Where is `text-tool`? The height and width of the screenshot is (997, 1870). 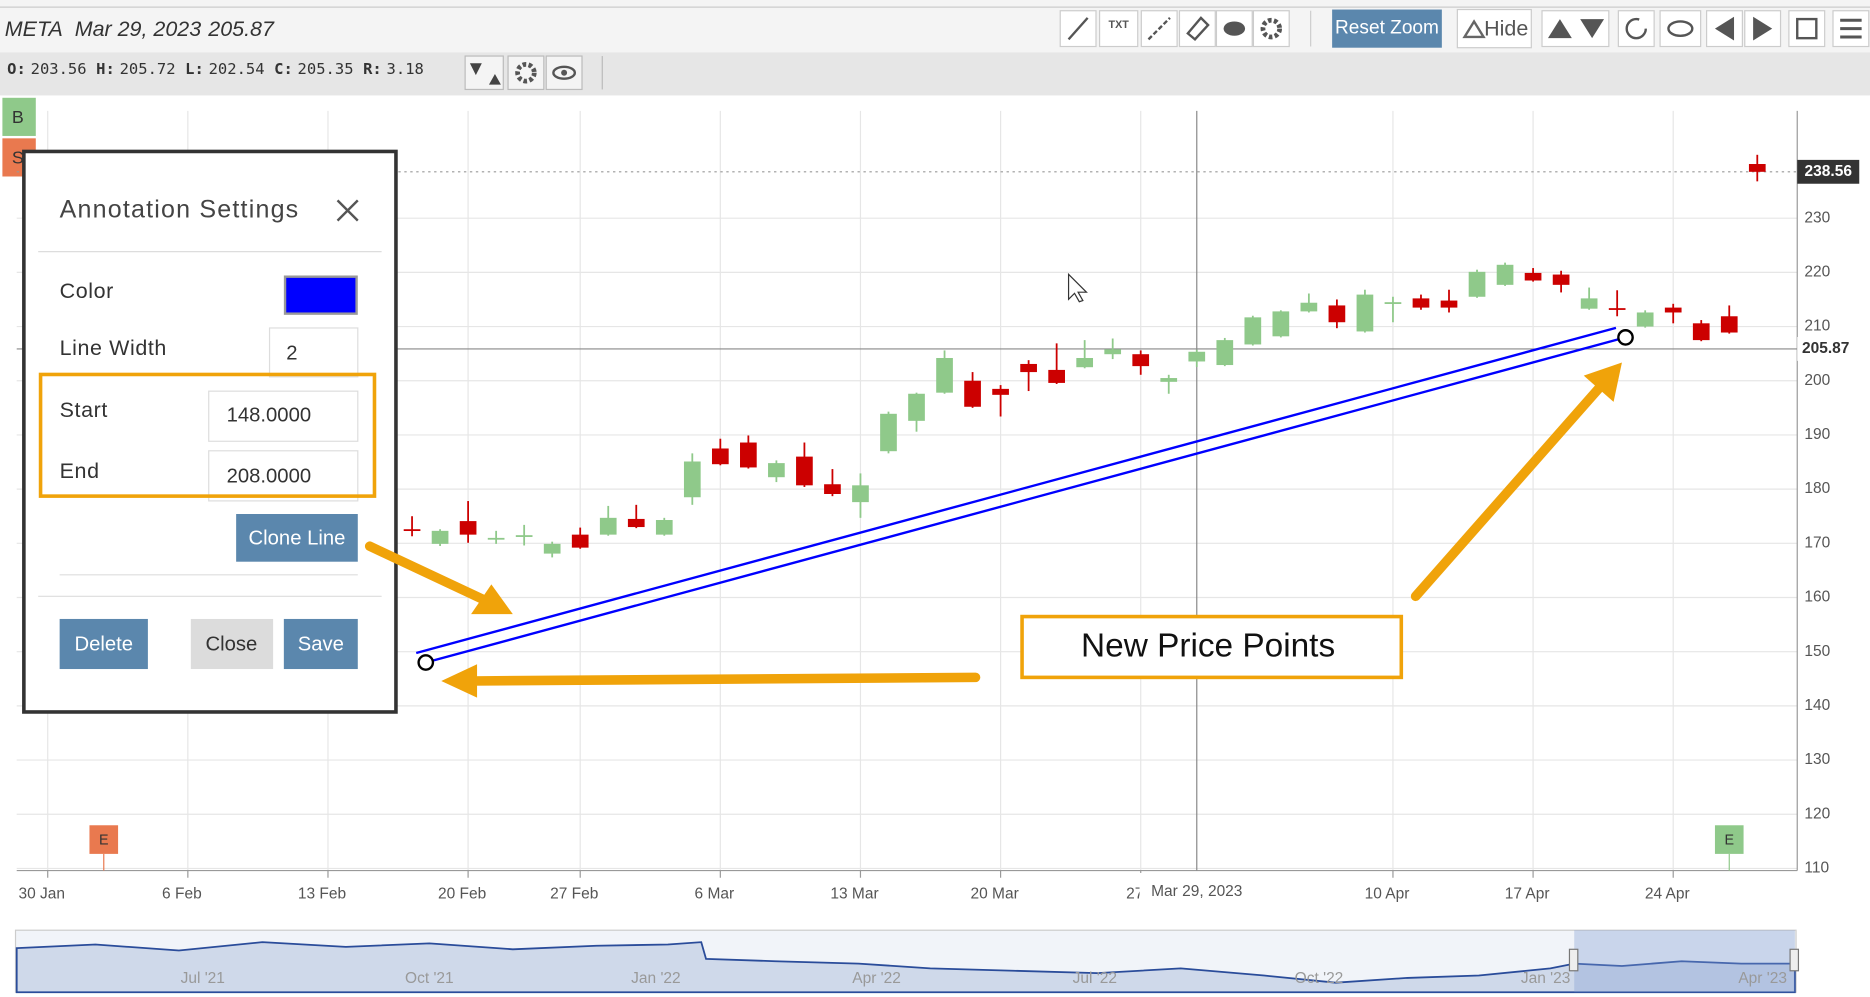 text-tool is located at coordinates (1118, 29).